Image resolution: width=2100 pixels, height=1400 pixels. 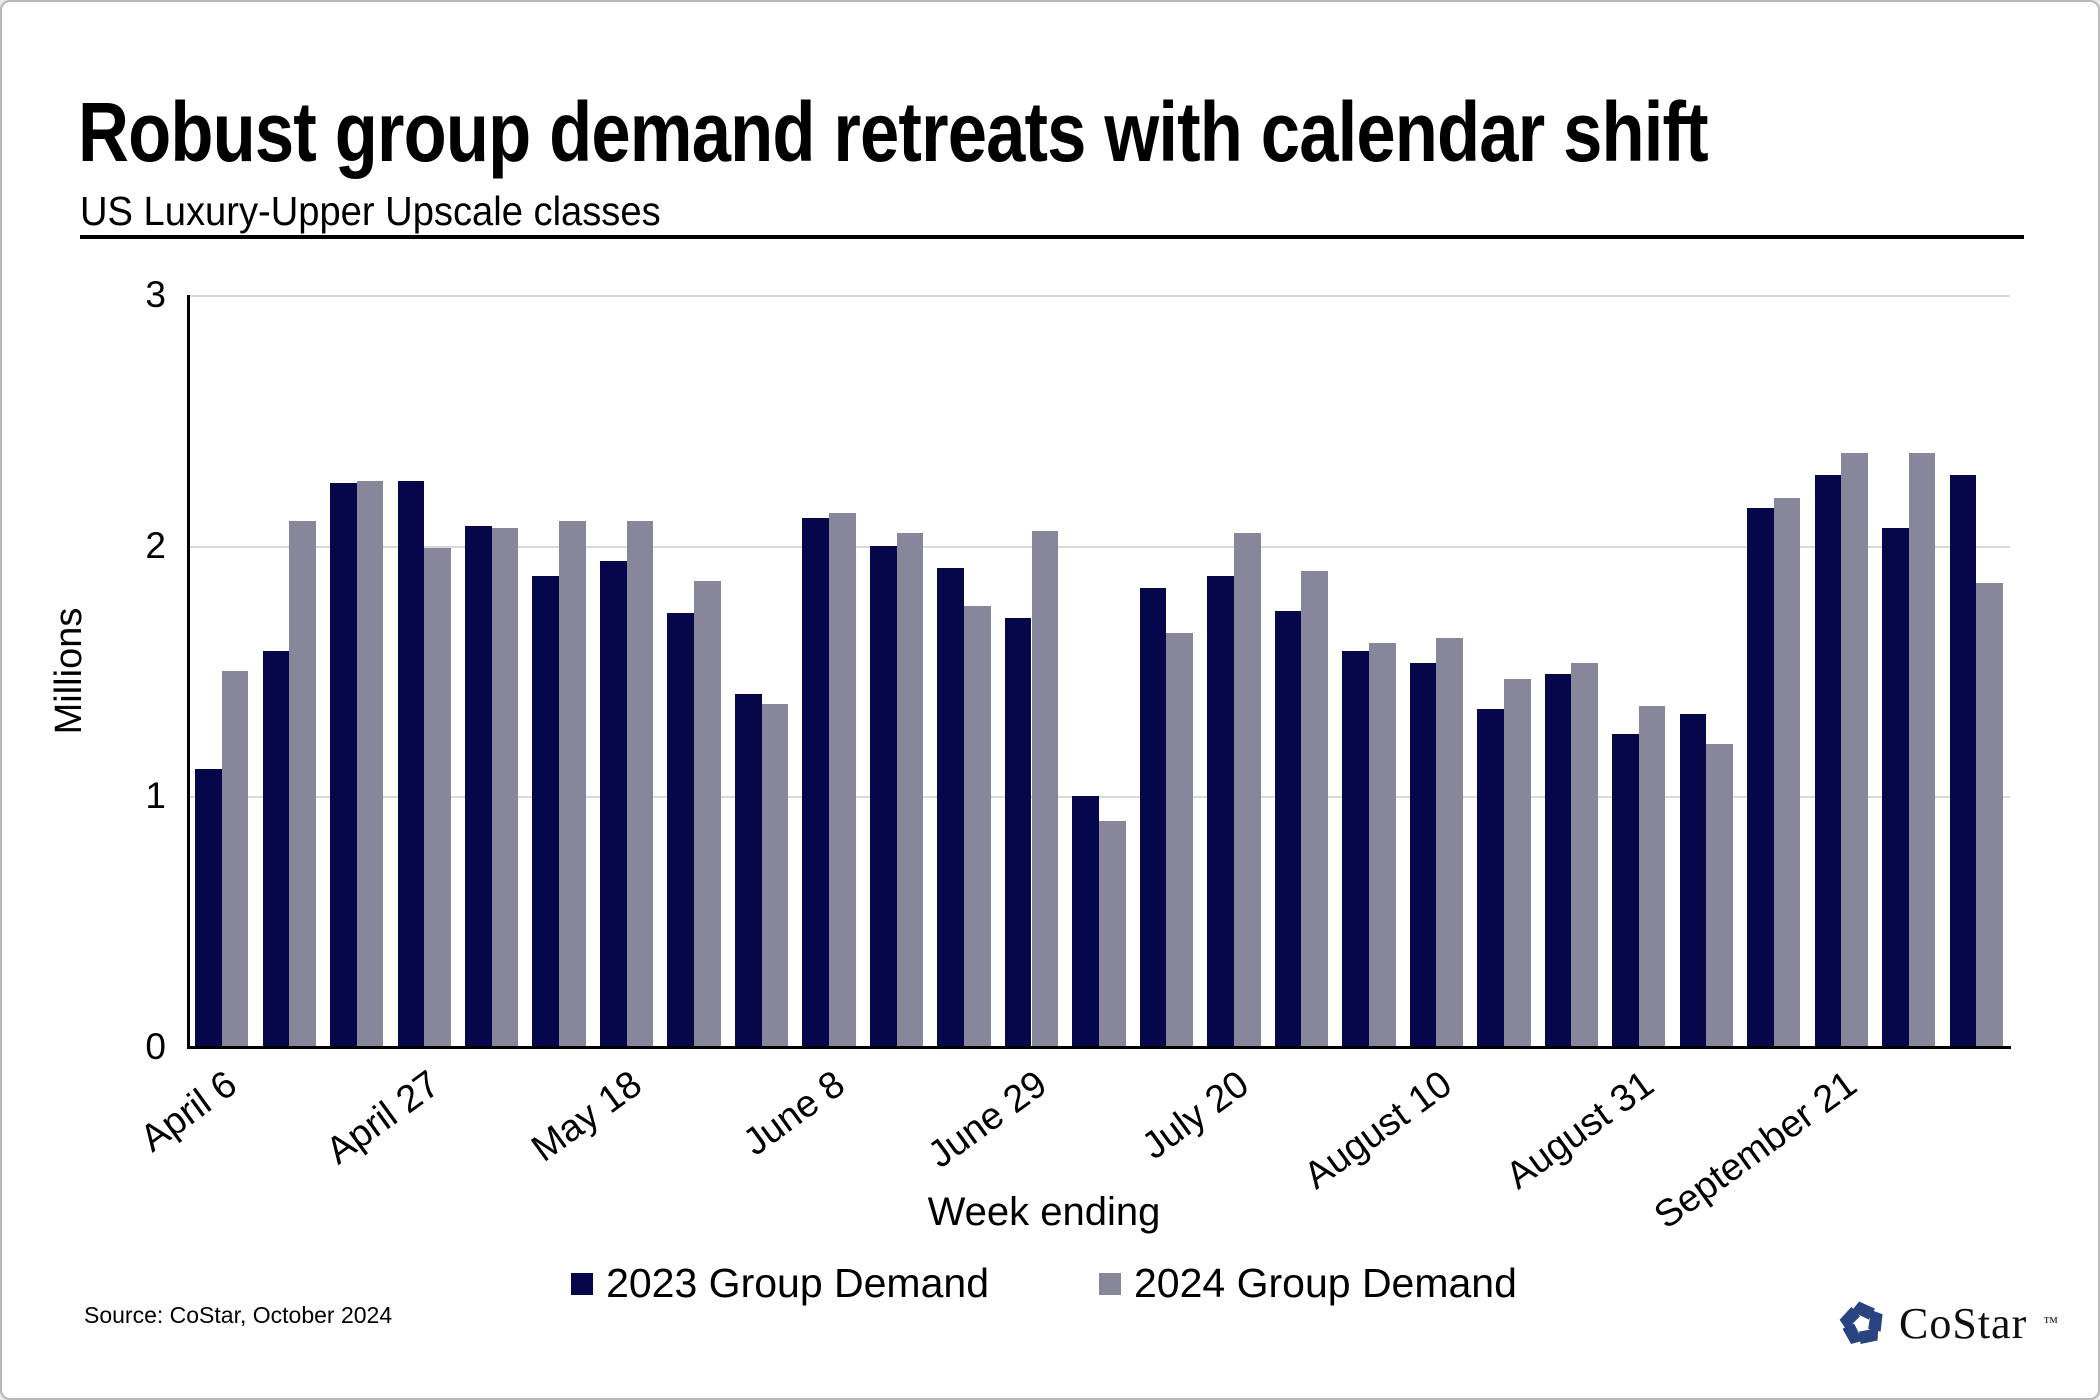 What do you see at coordinates (188, 672) in the screenshot?
I see `y-axis-line` at bounding box center [188, 672].